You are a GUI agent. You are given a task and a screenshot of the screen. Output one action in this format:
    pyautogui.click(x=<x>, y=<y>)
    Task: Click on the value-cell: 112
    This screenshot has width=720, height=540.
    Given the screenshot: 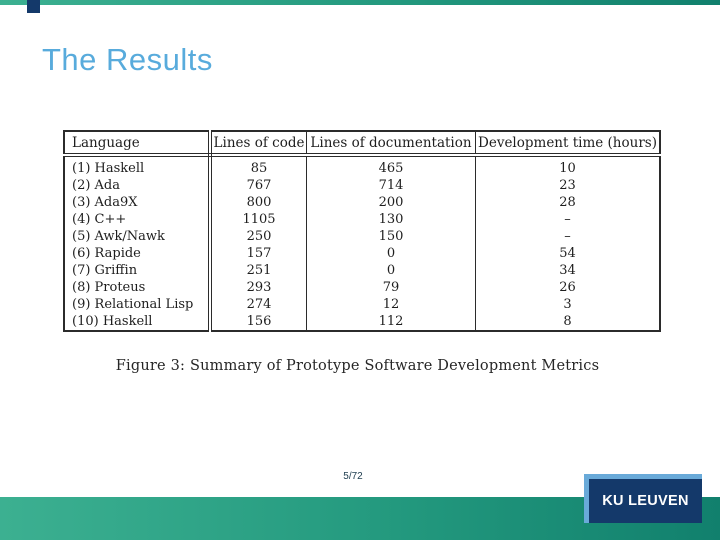 What is the action you would take?
    pyautogui.click(x=391, y=322)
    